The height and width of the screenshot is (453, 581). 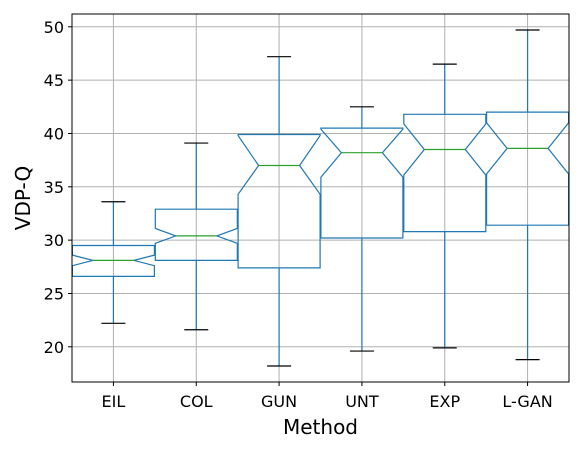 I want to click on x-tick-label-gun: GUN, so click(x=279, y=401).